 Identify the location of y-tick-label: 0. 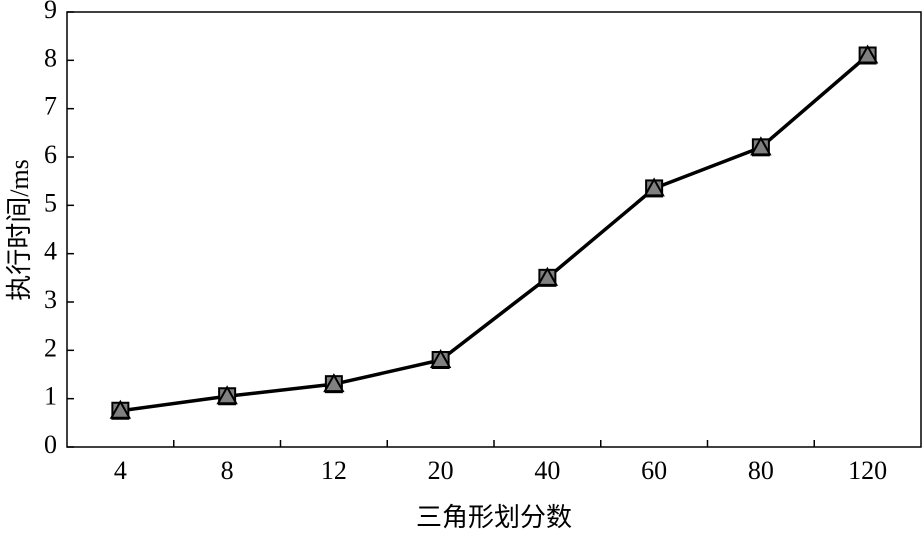
(50, 444).